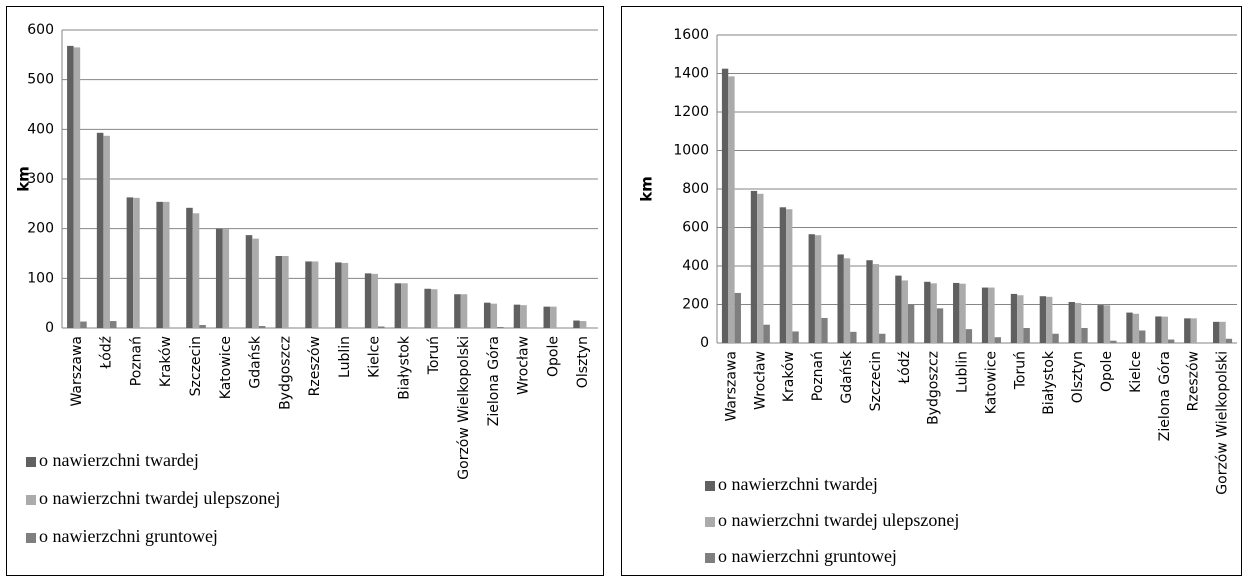  What do you see at coordinates (695, 189) in the screenshot?
I see `y-tick-label: 800` at bounding box center [695, 189].